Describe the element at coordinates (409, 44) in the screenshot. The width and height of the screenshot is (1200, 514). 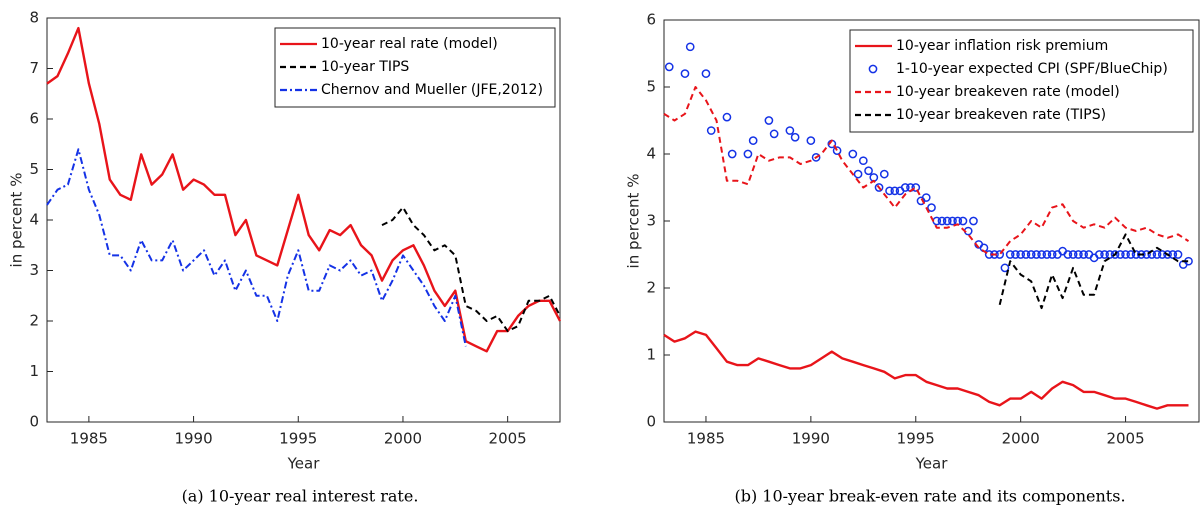
I see `legend-label: 10-year real rate (model)` at that location.